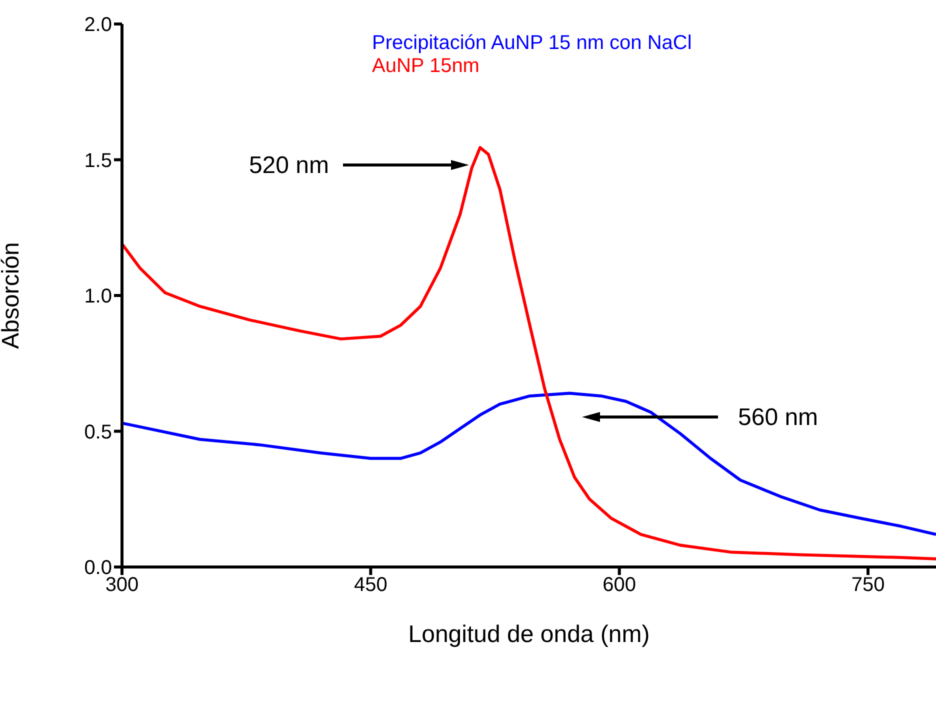 The image size is (936, 702). Describe the element at coordinates (426, 66) in the screenshot. I see `text: AuNP 15nm` at that location.